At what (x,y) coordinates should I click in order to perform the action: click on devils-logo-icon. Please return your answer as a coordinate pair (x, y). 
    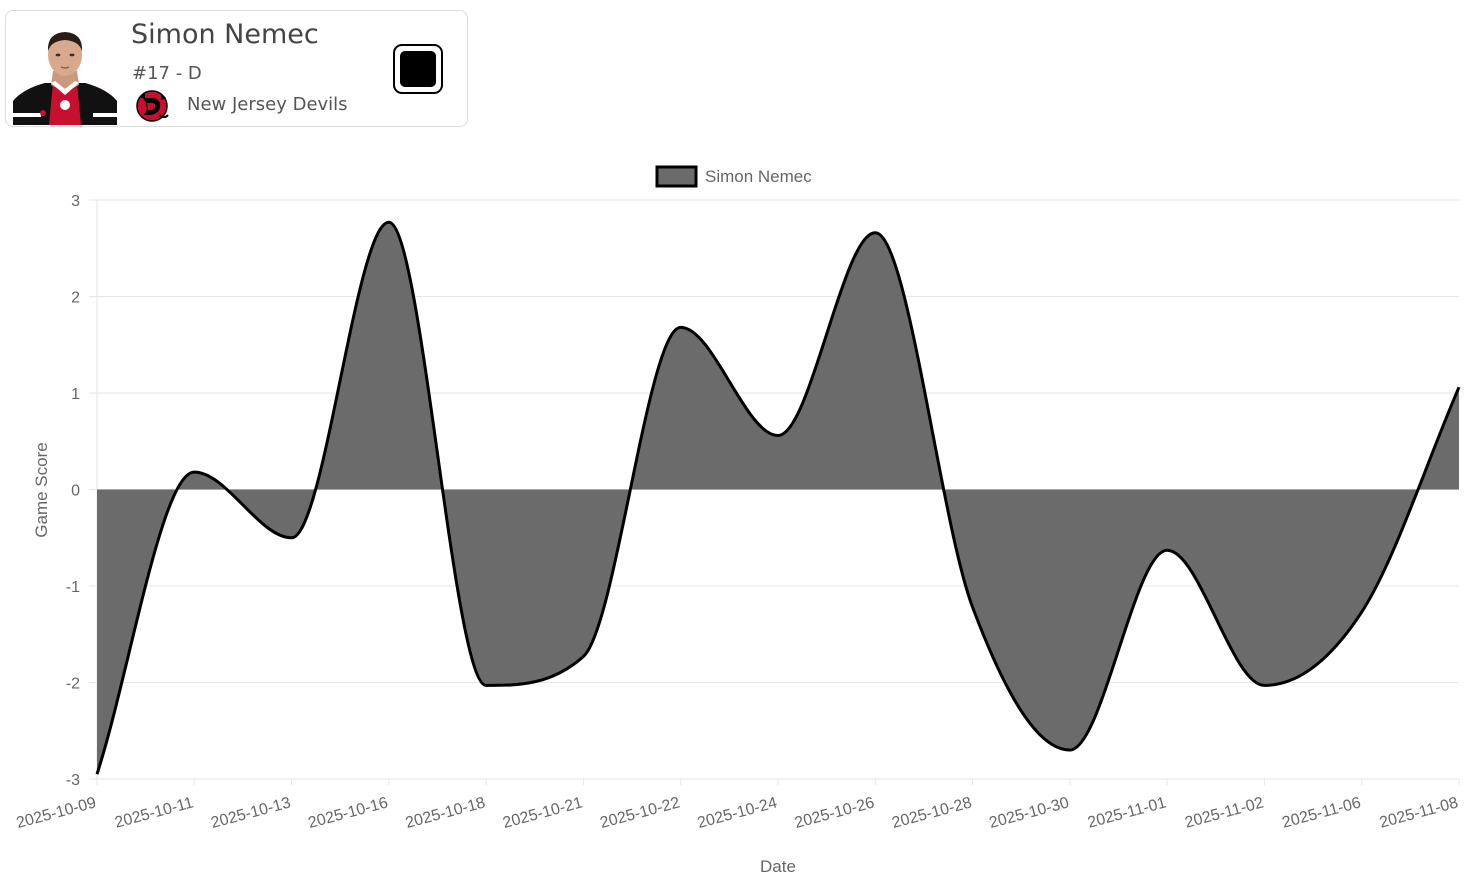
    Looking at the image, I should click on (152, 106).